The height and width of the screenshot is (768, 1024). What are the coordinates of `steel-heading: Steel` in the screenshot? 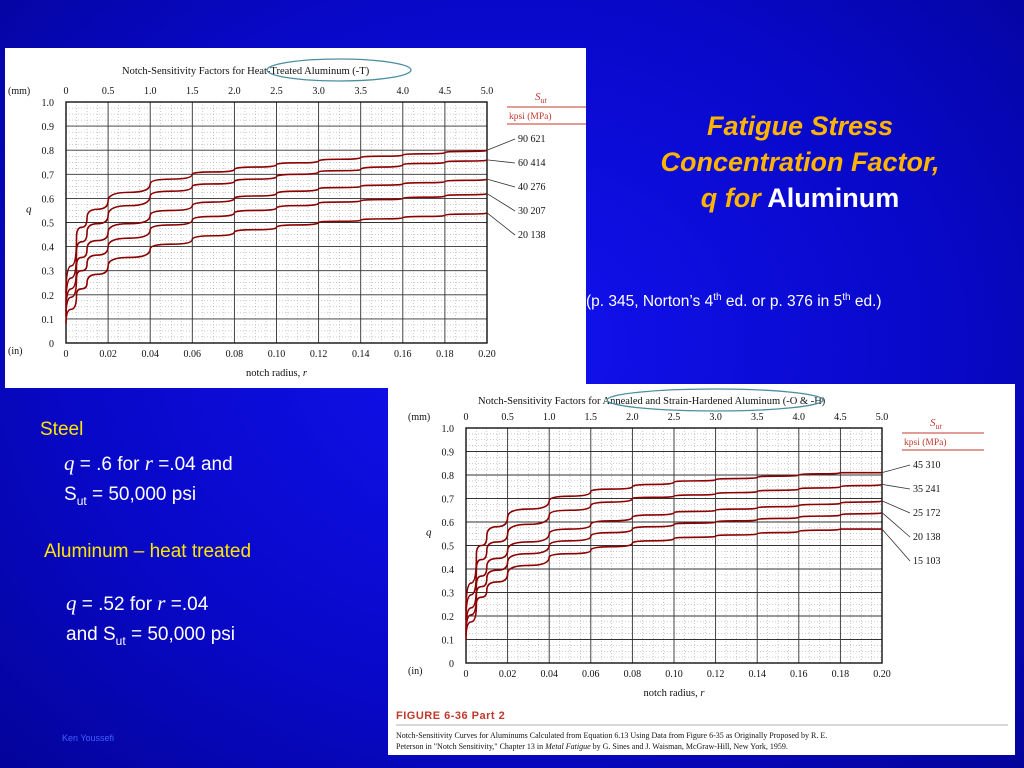 It's located at (62, 429).